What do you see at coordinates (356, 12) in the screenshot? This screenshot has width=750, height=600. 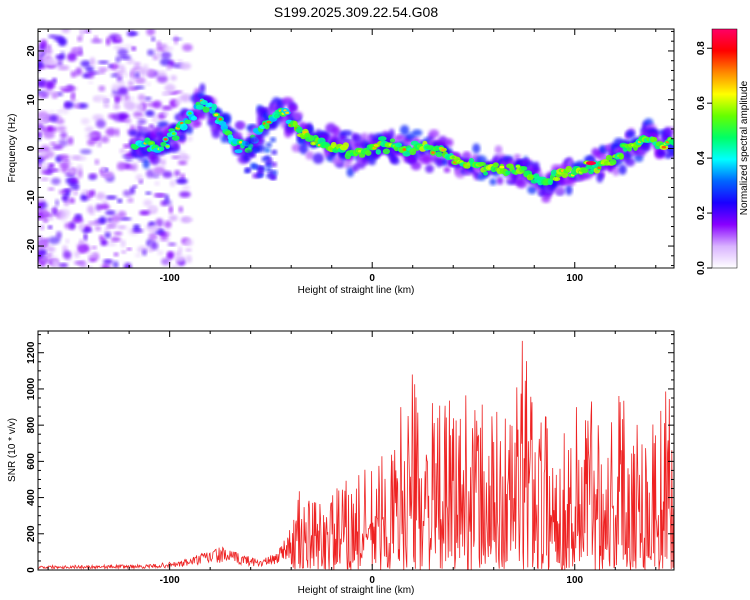 I see `chart-title: S199.2025.309.22.54.G08` at bounding box center [356, 12].